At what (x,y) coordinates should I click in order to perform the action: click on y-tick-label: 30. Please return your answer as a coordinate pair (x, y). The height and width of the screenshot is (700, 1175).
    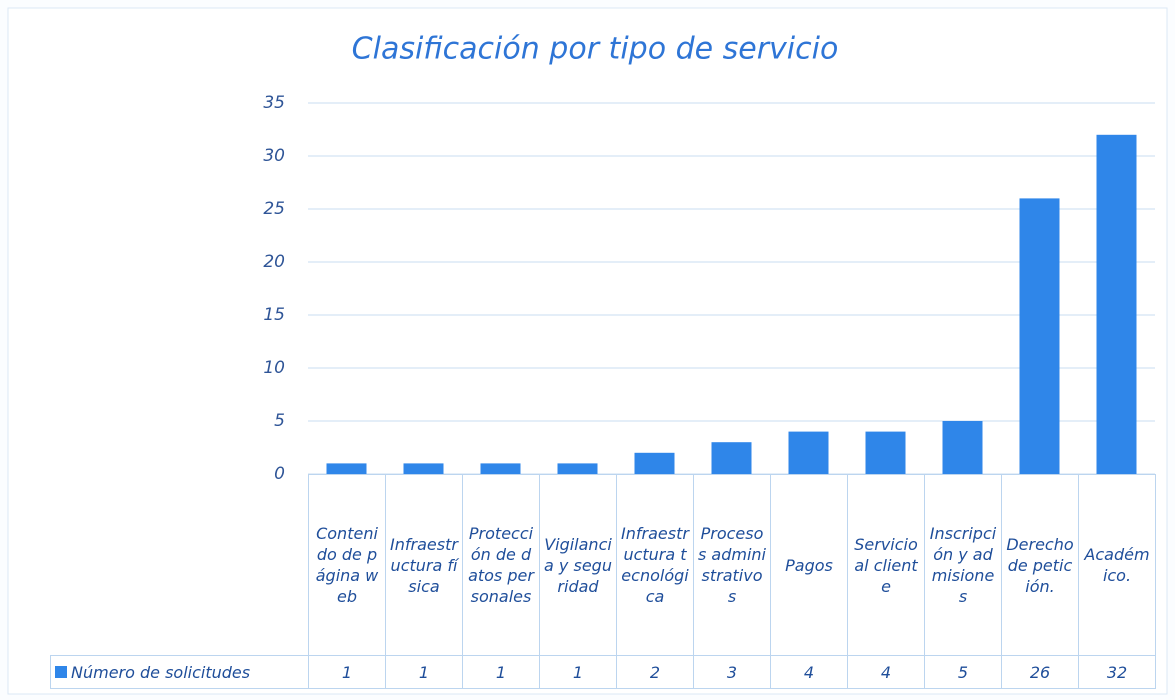
    Looking at the image, I should click on (274, 156).